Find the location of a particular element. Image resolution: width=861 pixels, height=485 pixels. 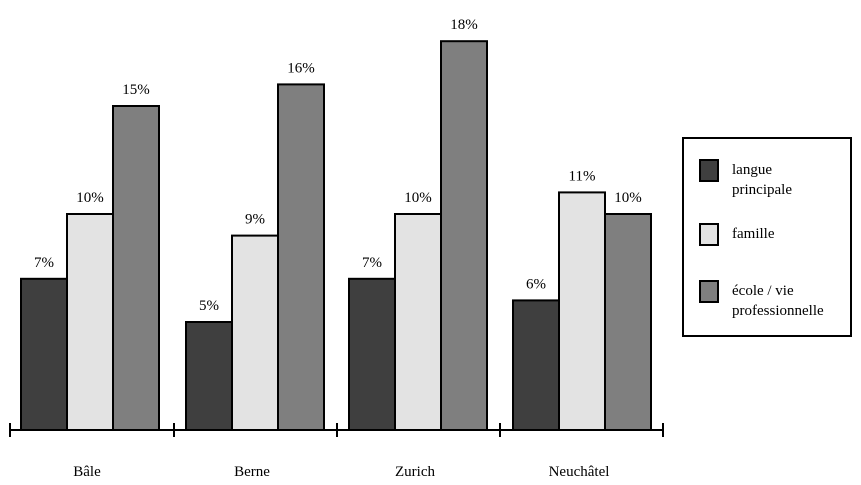

bar-bale-famille is located at coordinates (90, 322).